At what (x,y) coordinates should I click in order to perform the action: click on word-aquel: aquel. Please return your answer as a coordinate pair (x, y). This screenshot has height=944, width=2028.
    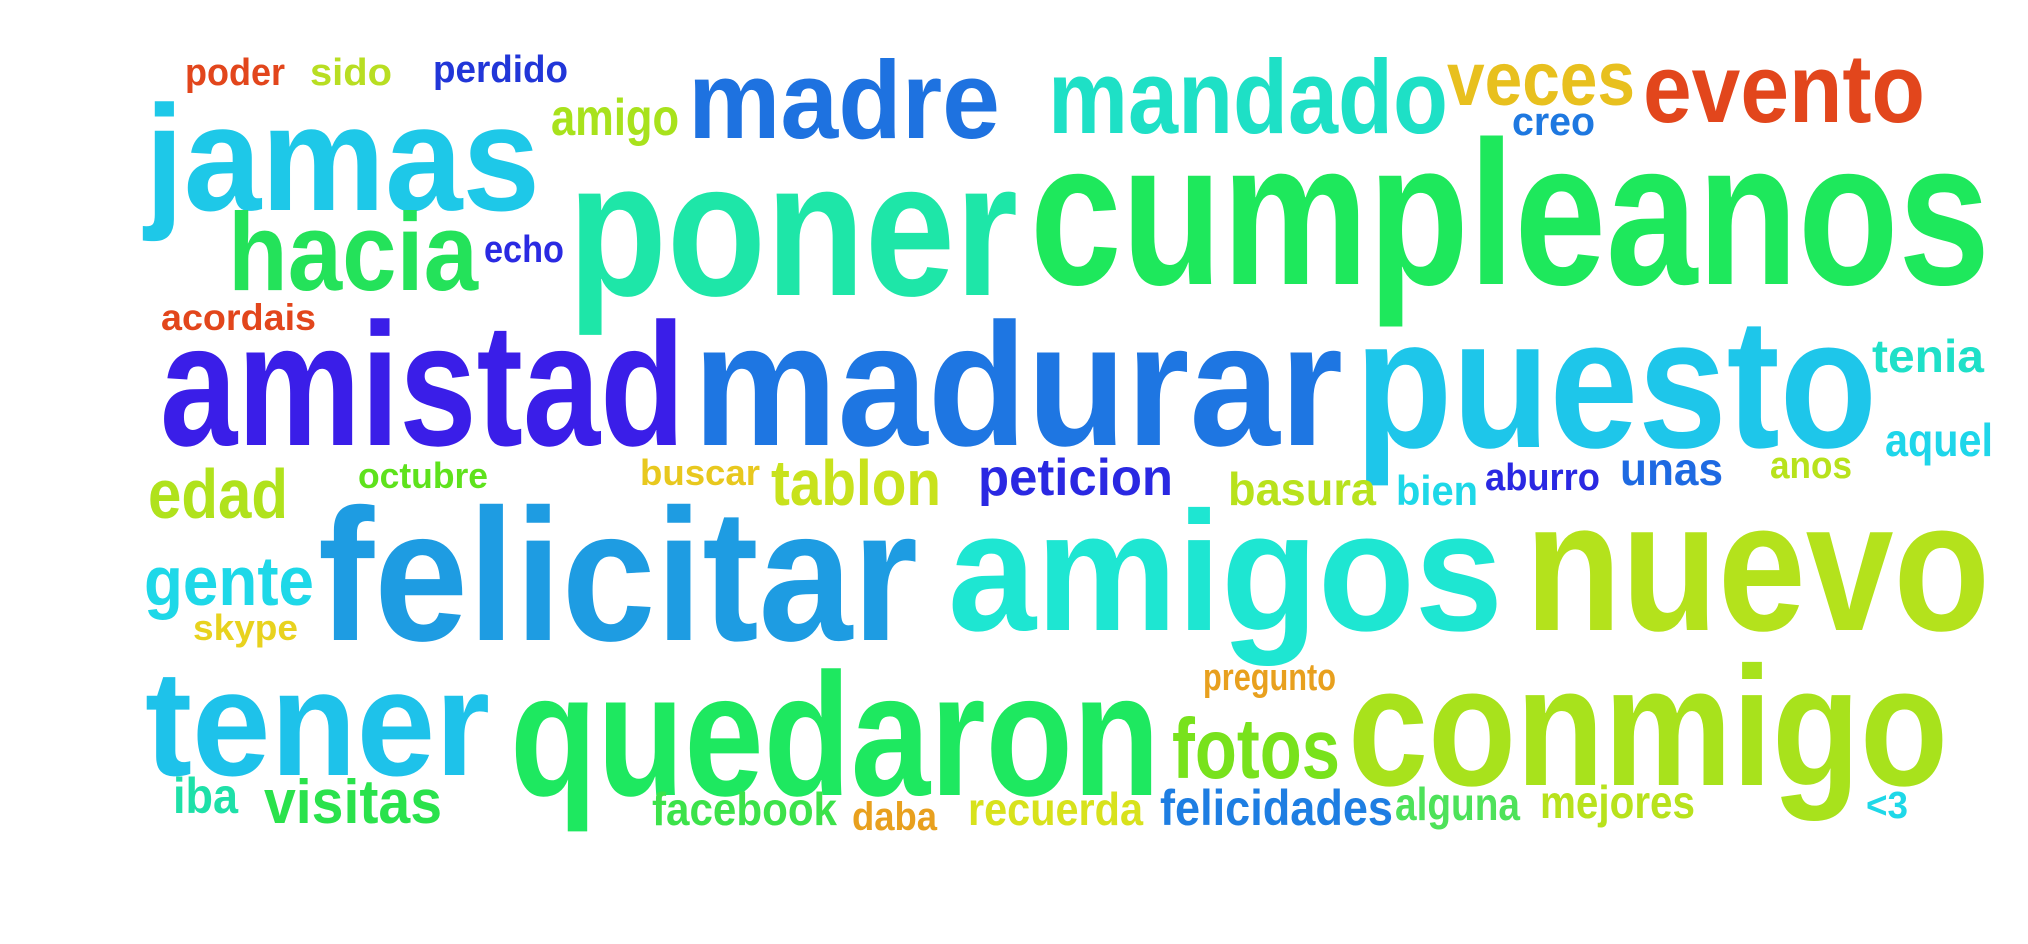
    Looking at the image, I should click on (1939, 440).